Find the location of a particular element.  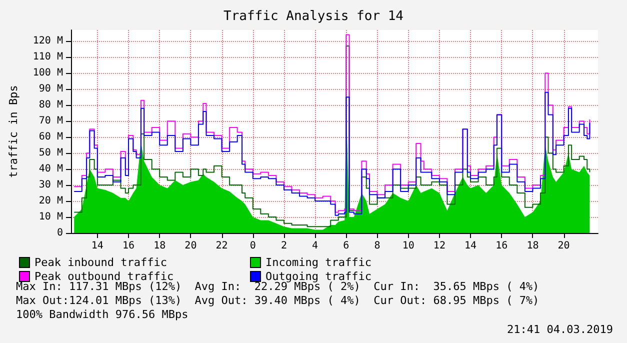

y-tick-label: 90 M is located at coordinates (50, 89).